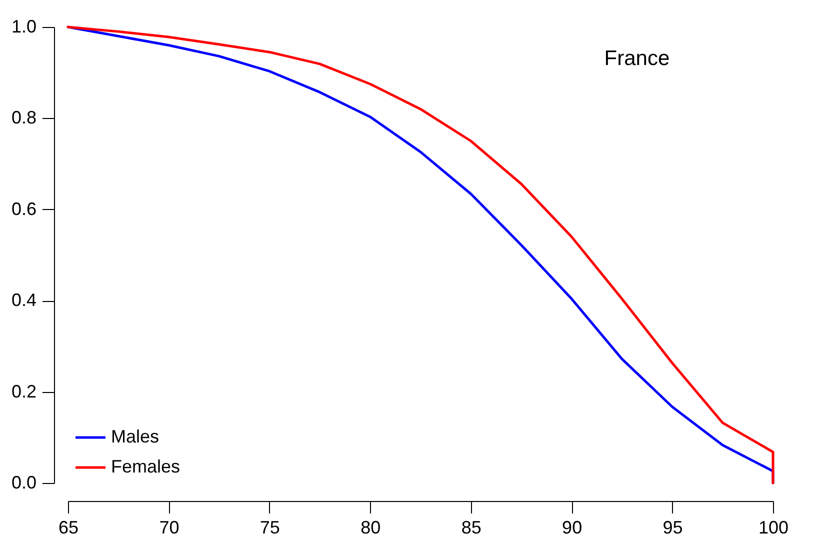 The width and height of the screenshot is (825, 545). What do you see at coordinates (471, 528) in the screenshot?
I see `x-tick-label: 85` at bounding box center [471, 528].